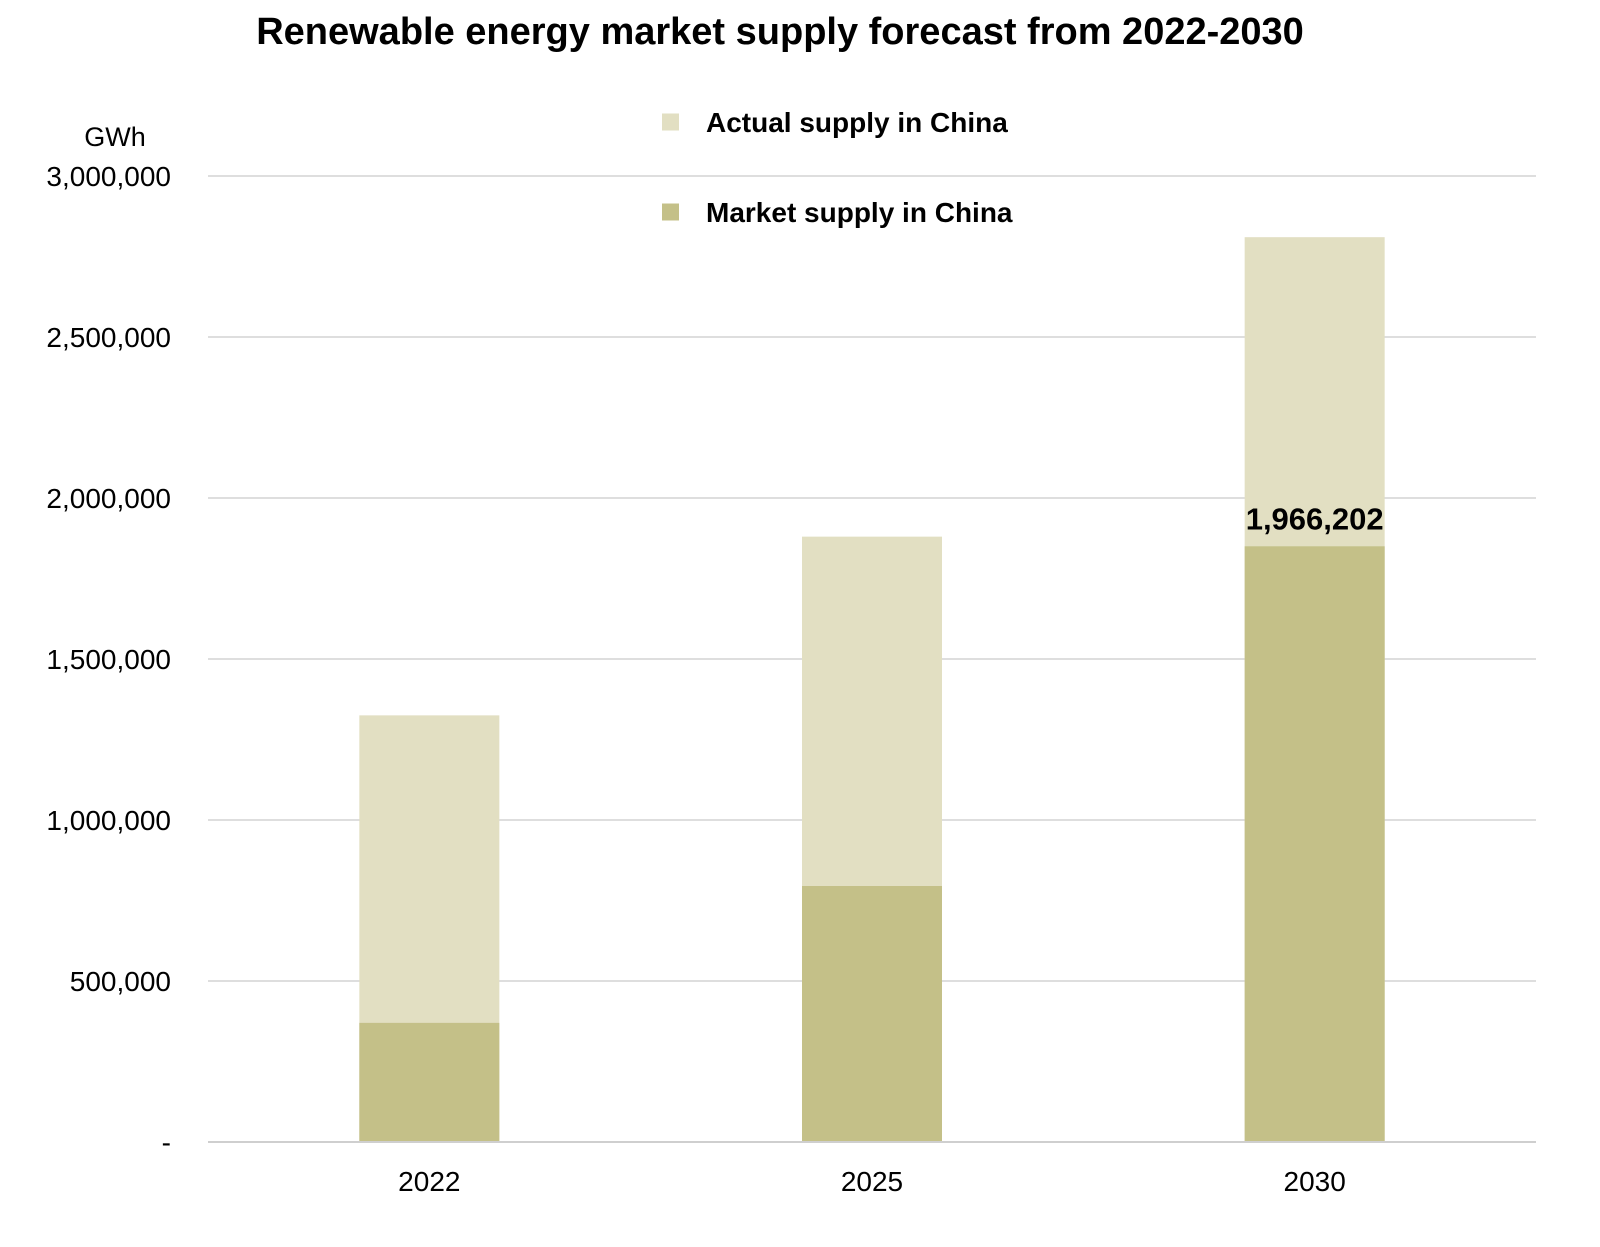 This screenshot has height=1247, width=1600. What do you see at coordinates (857, 122) in the screenshot?
I see `legend-label: Actual supply in China` at bounding box center [857, 122].